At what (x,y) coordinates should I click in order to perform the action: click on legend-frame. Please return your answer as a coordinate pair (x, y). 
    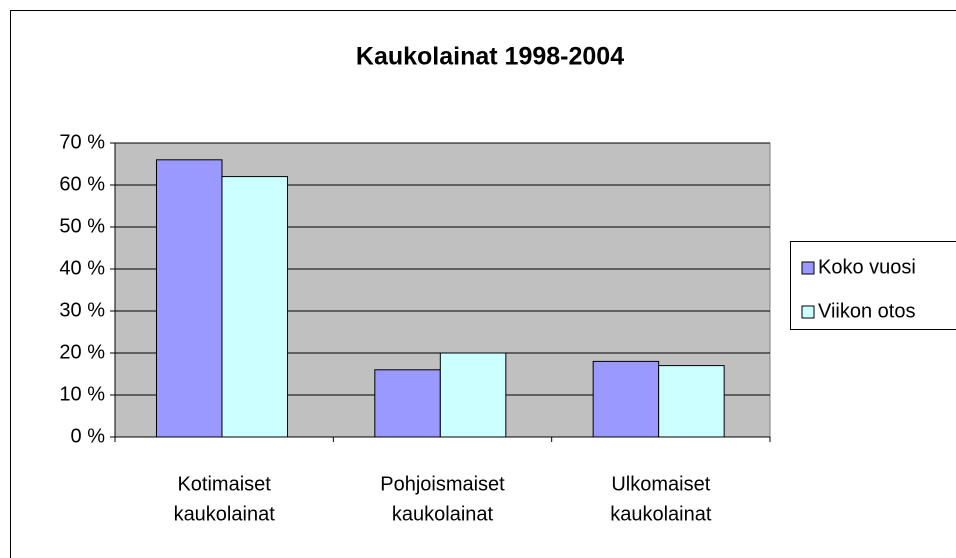
    Looking at the image, I should click on (873, 285).